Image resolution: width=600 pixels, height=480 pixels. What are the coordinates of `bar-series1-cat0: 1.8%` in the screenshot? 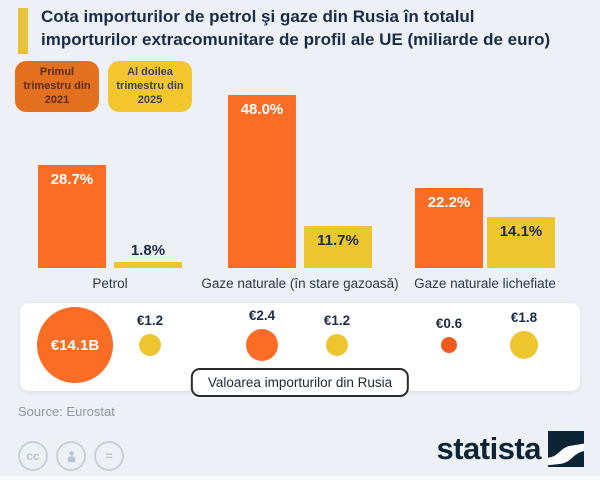 It's located at (148, 255).